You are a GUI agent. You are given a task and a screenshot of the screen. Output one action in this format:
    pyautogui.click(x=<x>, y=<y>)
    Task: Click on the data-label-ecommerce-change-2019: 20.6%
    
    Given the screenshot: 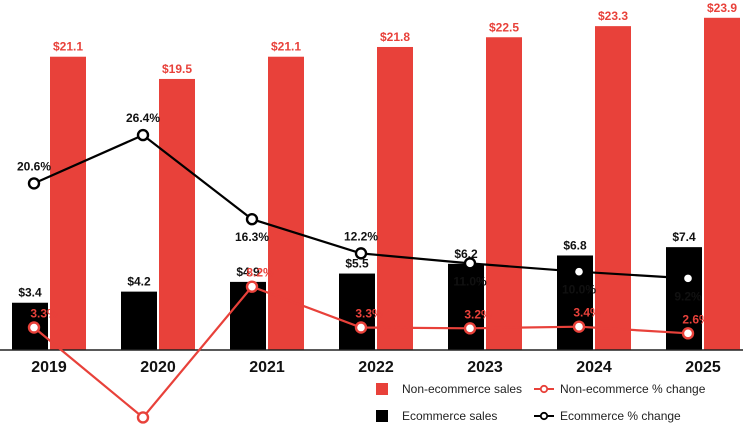 What is the action you would take?
    pyautogui.click(x=34, y=166)
    